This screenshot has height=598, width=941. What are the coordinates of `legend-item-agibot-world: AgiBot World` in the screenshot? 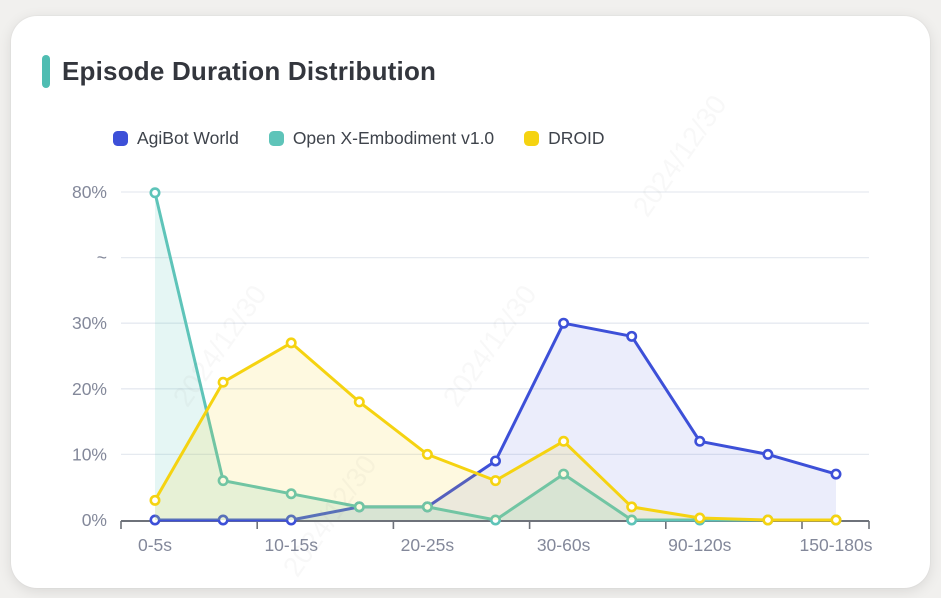 It's located at (176, 138).